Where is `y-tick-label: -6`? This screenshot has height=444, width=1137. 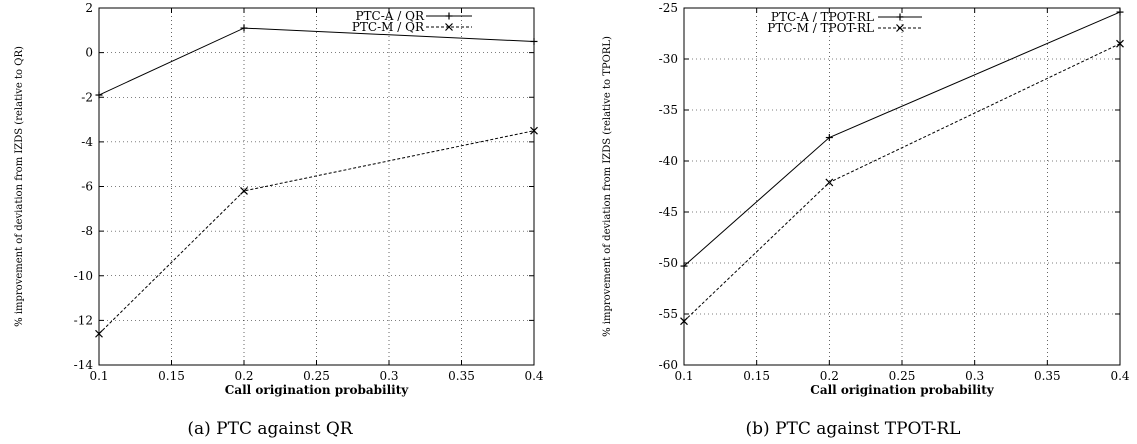 y-tick-label: -6 is located at coordinates (87, 187).